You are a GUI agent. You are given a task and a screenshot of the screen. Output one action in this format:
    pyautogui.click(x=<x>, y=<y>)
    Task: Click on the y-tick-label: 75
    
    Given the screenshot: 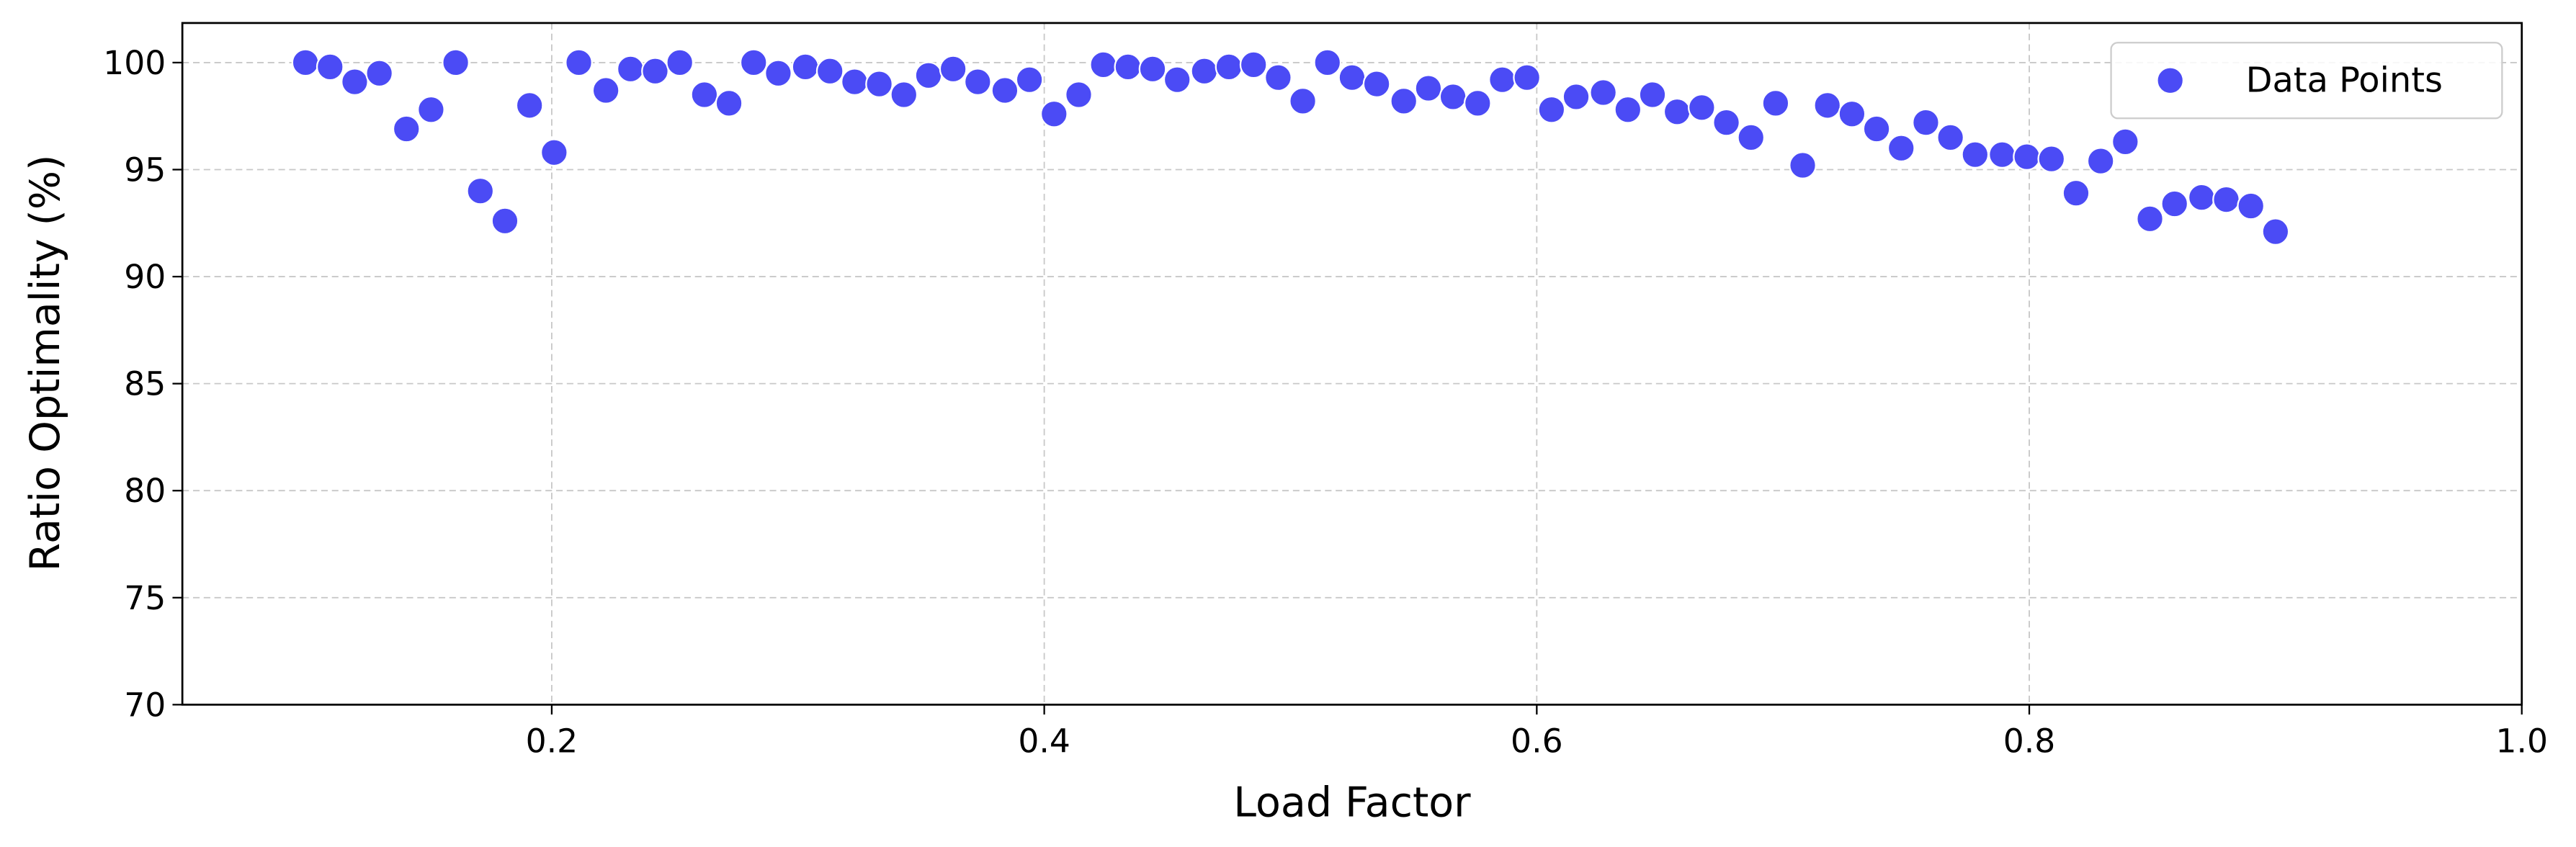 What is the action you would take?
    pyautogui.click(x=145, y=598)
    